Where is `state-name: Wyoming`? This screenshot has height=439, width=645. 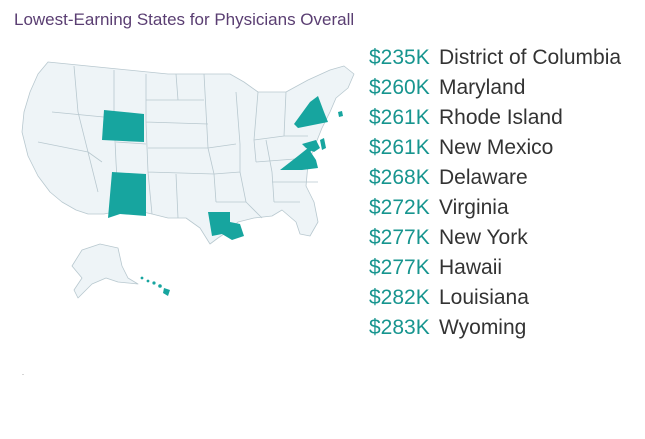
state-name: Wyoming is located at coordinates (483, 327).